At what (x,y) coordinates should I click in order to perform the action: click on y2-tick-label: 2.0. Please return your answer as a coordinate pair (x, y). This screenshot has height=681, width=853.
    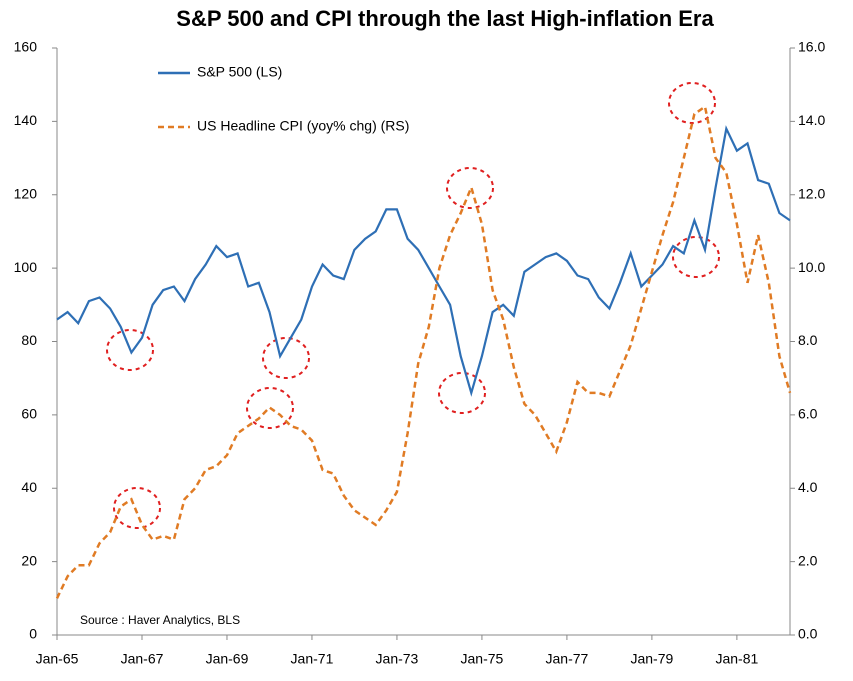
    Looking at the image, I should click on (808, 560).